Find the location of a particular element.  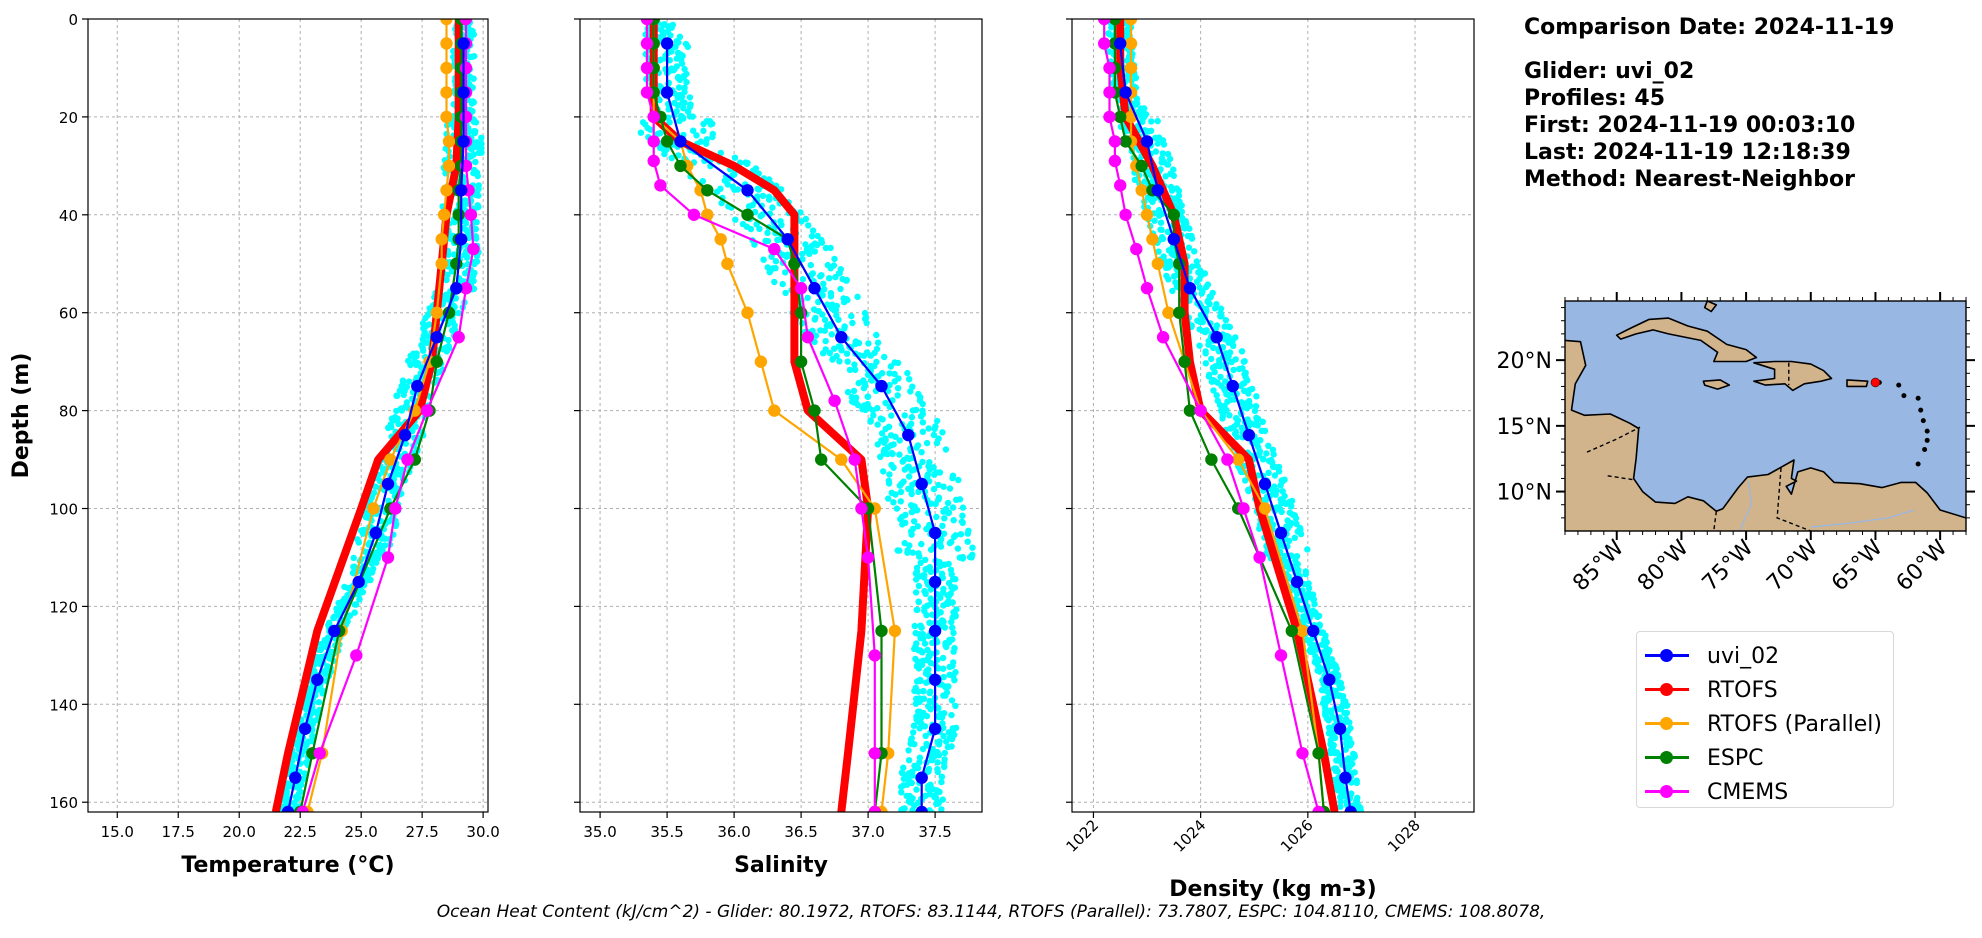

legend-item: RTOFS (Parallel) is located at coordinates (1765, 723).